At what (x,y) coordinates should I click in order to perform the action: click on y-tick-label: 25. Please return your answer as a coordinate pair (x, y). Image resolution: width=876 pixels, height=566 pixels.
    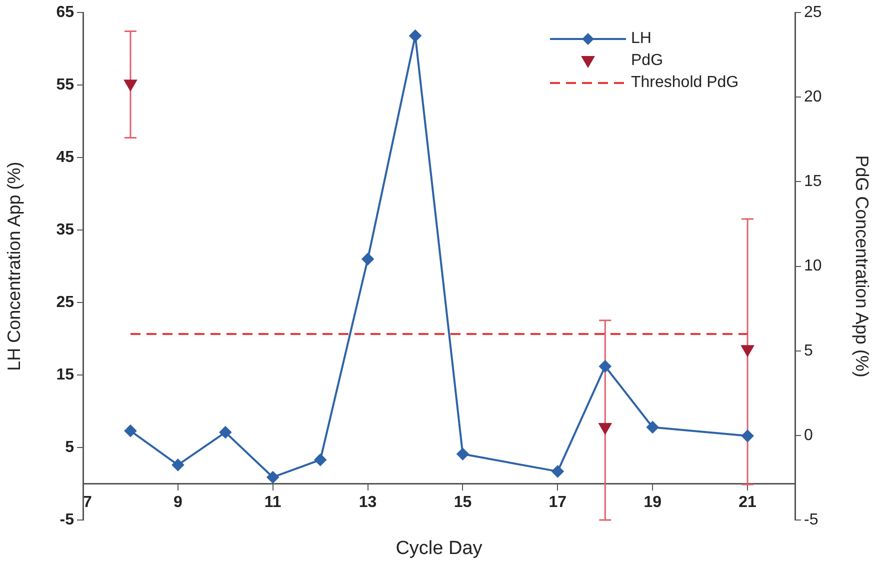
    Looking at the image, I should click on (65, 302).